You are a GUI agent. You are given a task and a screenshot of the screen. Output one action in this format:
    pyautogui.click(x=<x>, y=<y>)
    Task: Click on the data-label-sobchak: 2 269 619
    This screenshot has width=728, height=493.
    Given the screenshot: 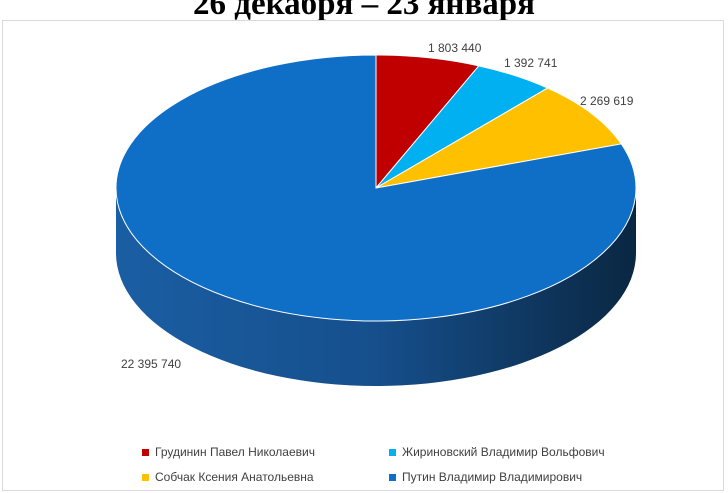 What is the action you would take?
    pyautogui.click(x=607, y=101)
    